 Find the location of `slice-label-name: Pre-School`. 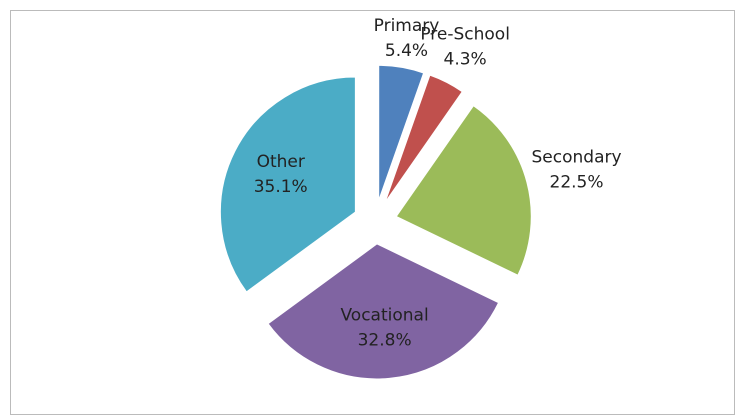

slice-label-name: Pre-School is located at coordinates (465, 34).